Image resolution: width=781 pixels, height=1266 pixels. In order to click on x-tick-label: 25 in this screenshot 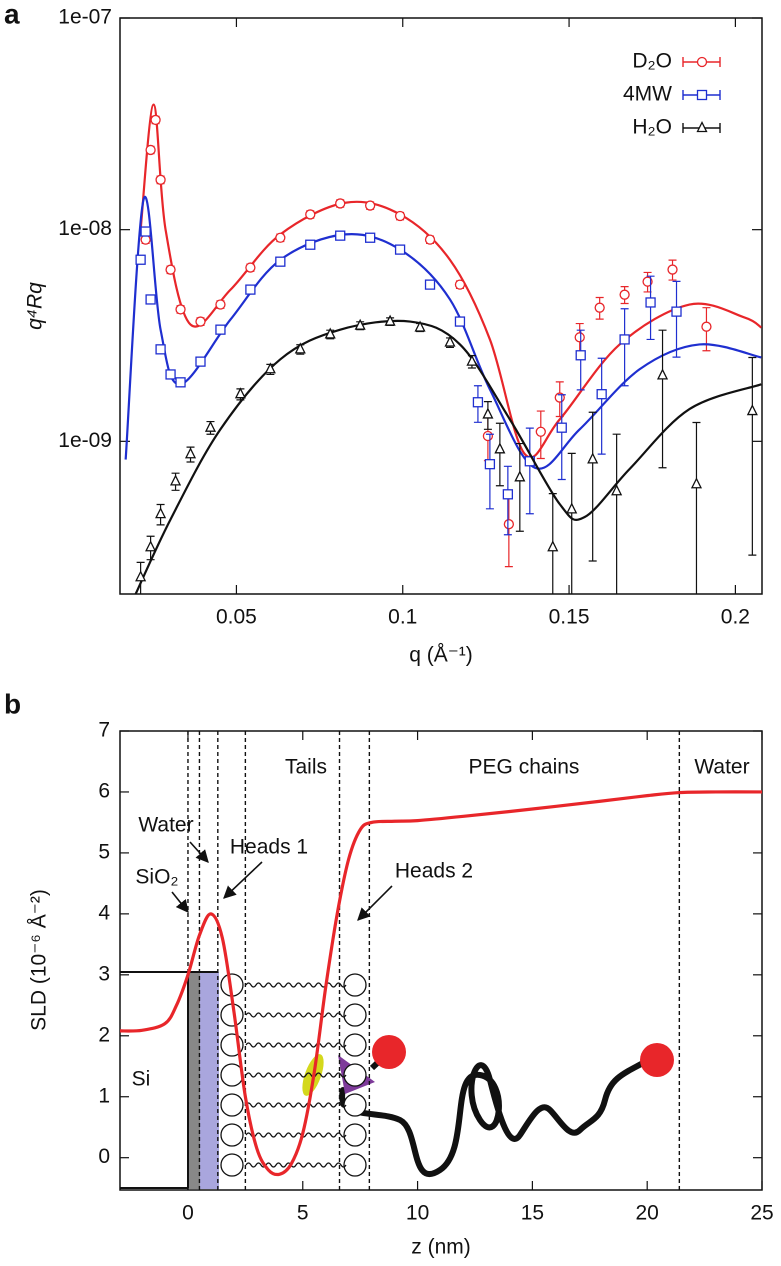, I will do `click(761, 1213)`.